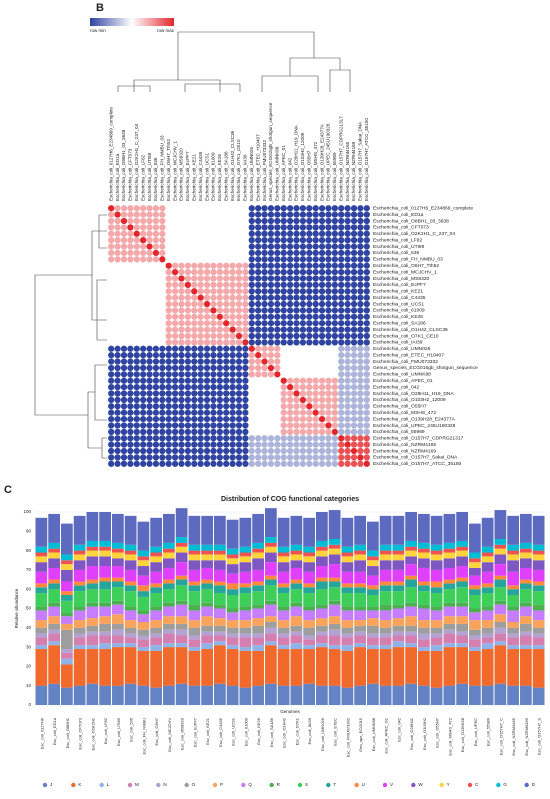 This screenshot has width=550, height=799. Describe the element at coordinates (67, 732) in the screenshot. I see `x-tick-label: Esc_coli_O8BH1` at that location.